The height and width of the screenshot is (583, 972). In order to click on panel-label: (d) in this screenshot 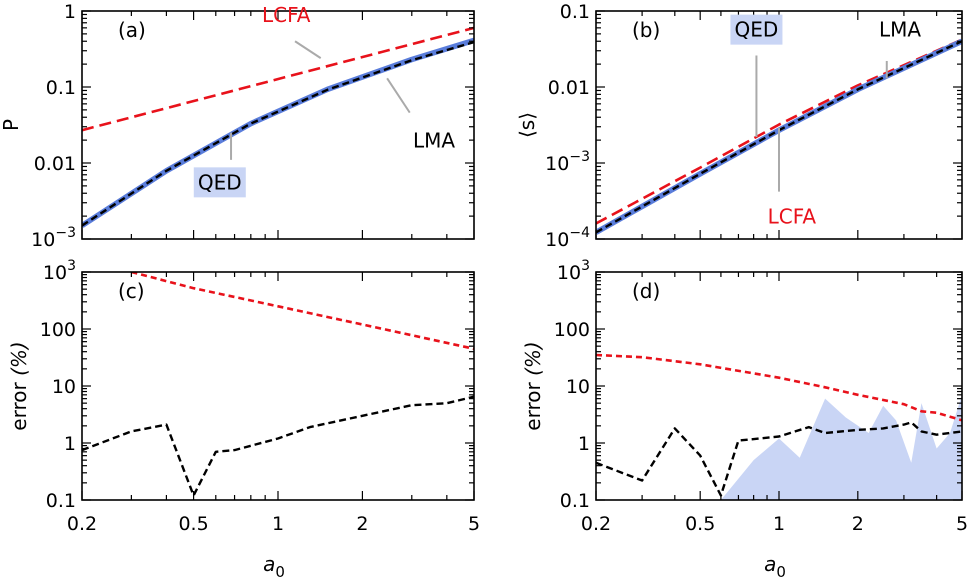, I will do `click(646, 291)`.